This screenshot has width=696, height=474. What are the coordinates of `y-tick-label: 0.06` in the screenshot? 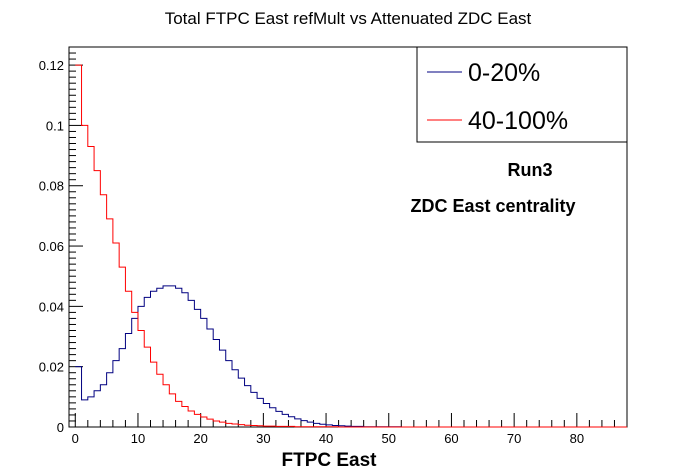 It's located at (51, 246).